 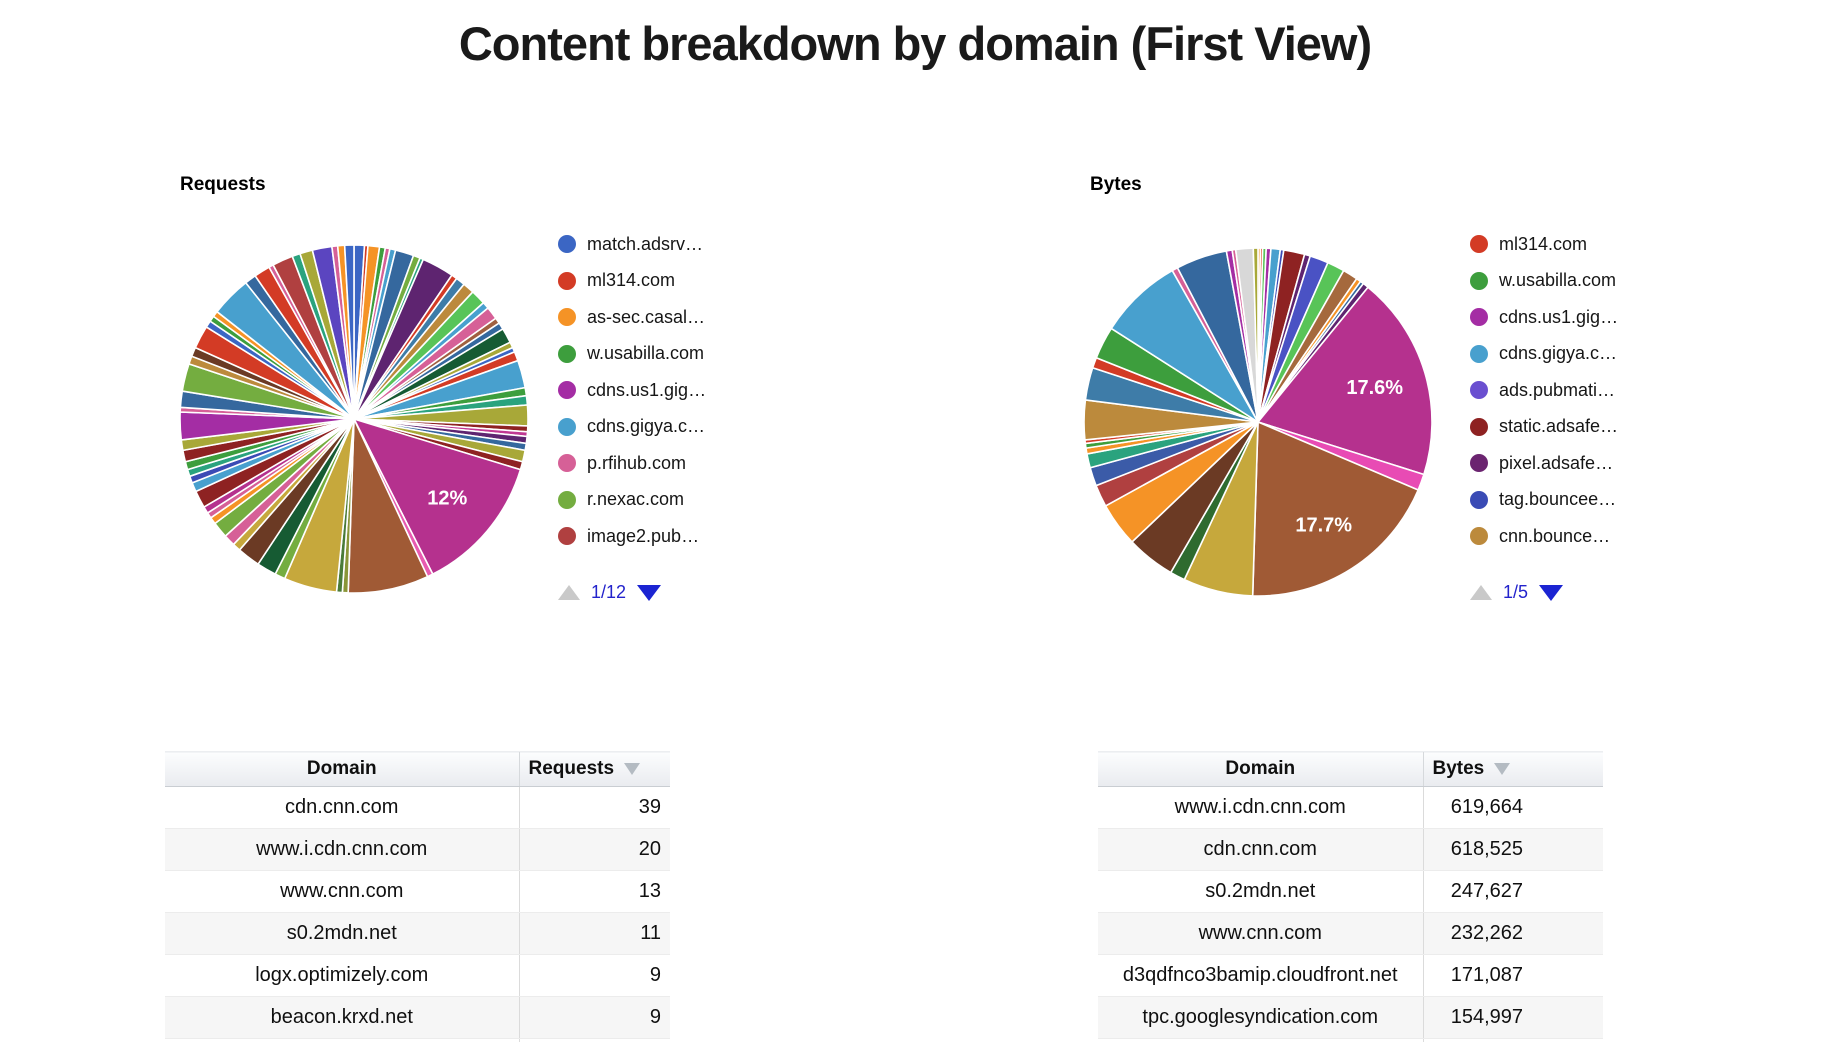 I want to click on requests-legend-pager: 1/12, so click(x=610, y=592).